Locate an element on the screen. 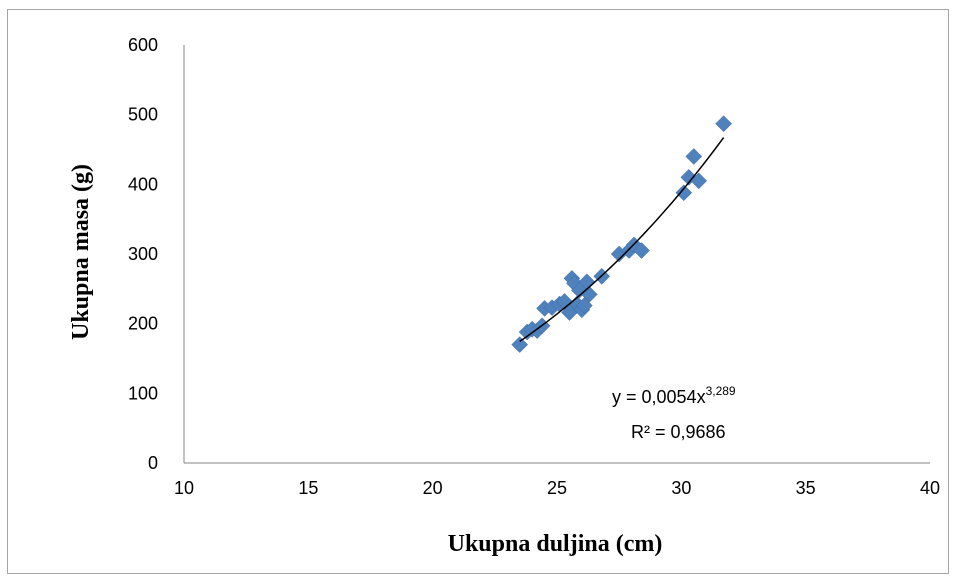 The height and width of the screenshot is (582, 956). x-tick-label: 20 is located at coordinates (433, 488).